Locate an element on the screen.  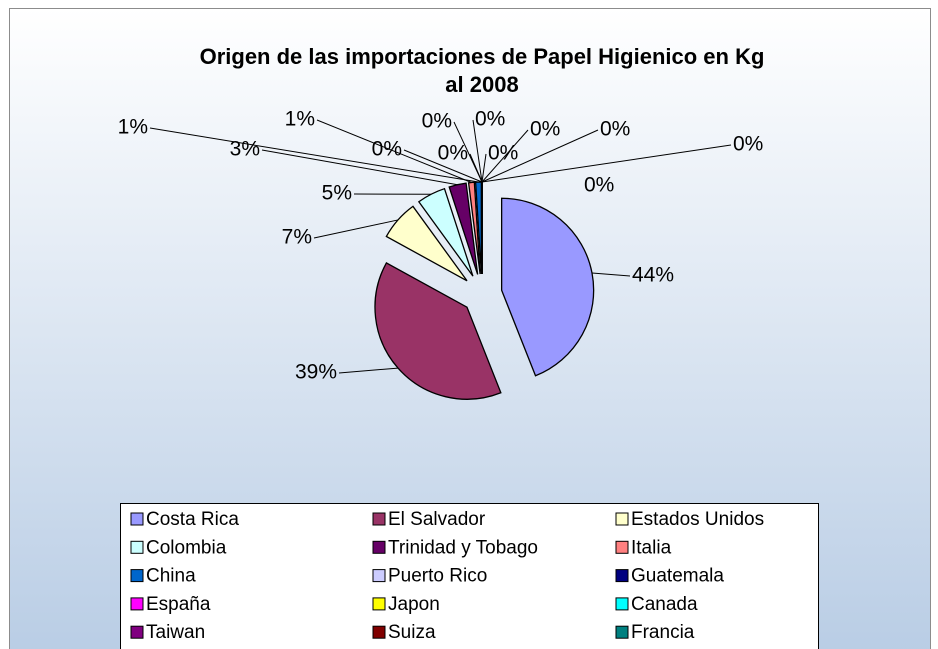
data-label: 7% is located at coordinates (297, 237).